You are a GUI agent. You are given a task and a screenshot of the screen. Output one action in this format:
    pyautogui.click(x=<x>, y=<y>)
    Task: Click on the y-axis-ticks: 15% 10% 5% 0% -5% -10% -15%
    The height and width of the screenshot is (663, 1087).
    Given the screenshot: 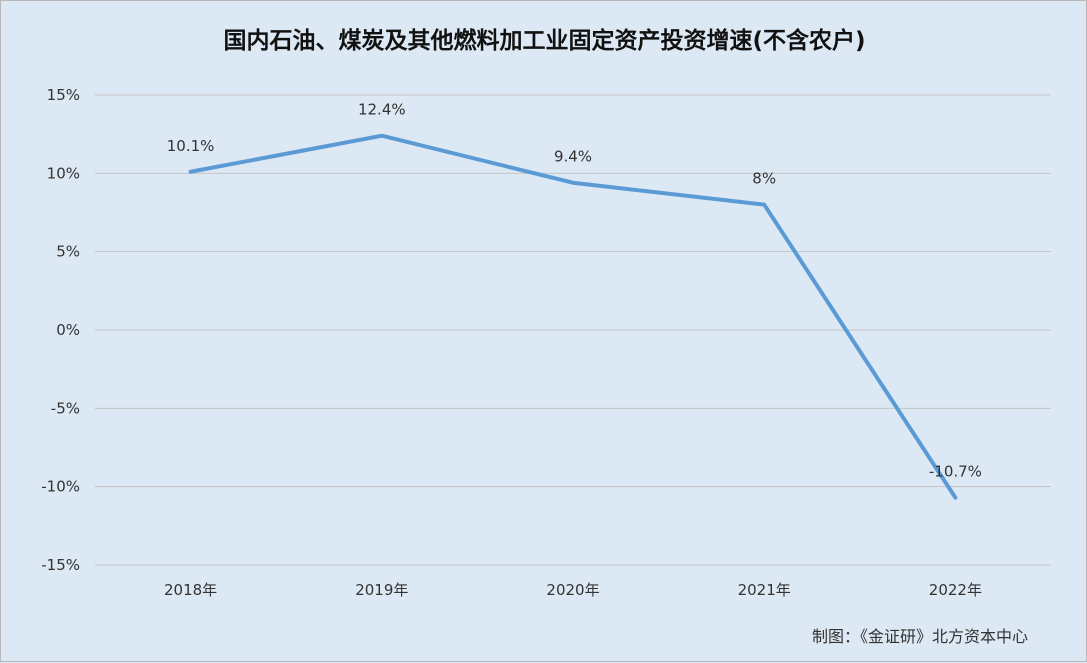 What is the action you would take?
    pyautogui.click(x=60, y=330)
    